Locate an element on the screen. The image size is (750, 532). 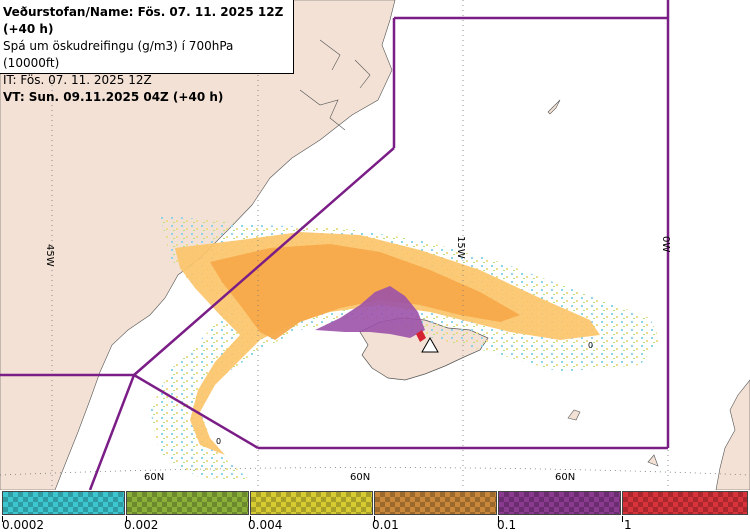
norway-landmass is located at coordinates (732, 434).